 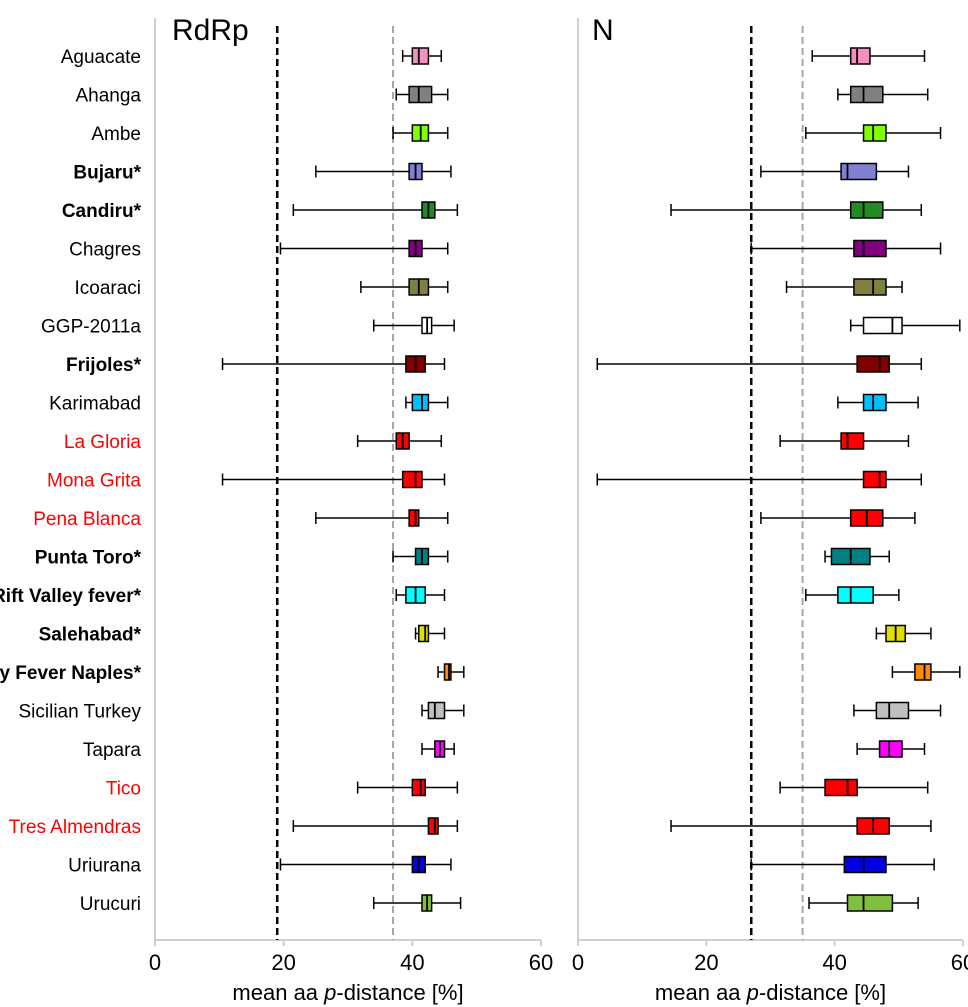 I want to click on category-label: Sandfly Fever Naples*, so click(x=71, y=673).